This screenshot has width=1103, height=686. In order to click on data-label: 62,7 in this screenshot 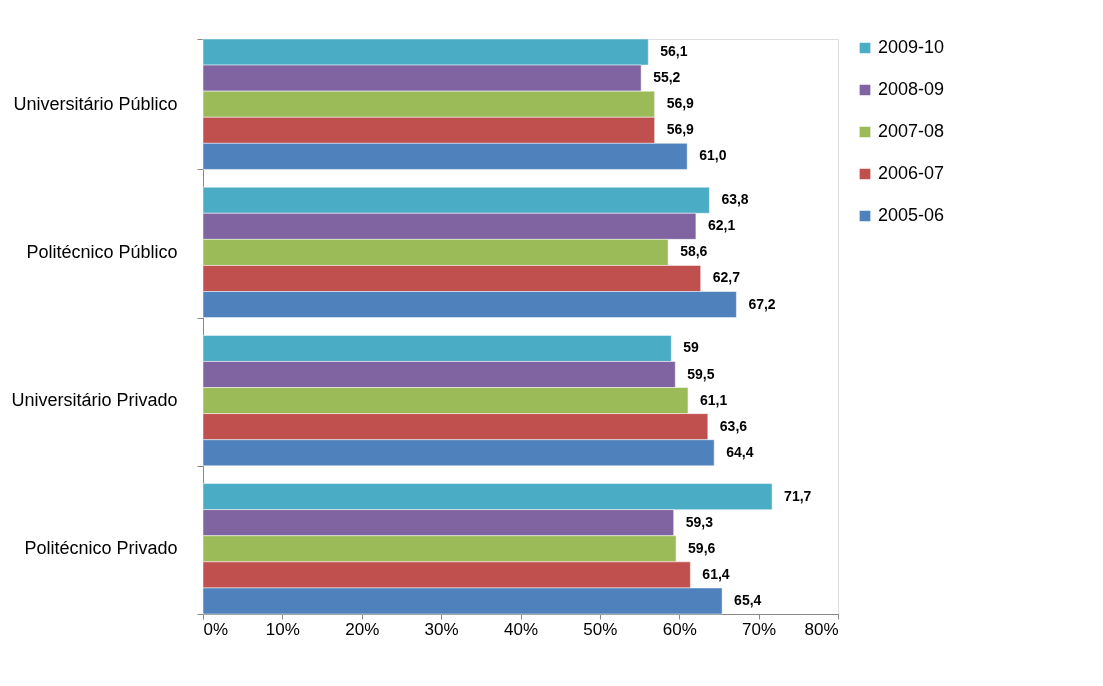, I will do `click(726, 277)`.